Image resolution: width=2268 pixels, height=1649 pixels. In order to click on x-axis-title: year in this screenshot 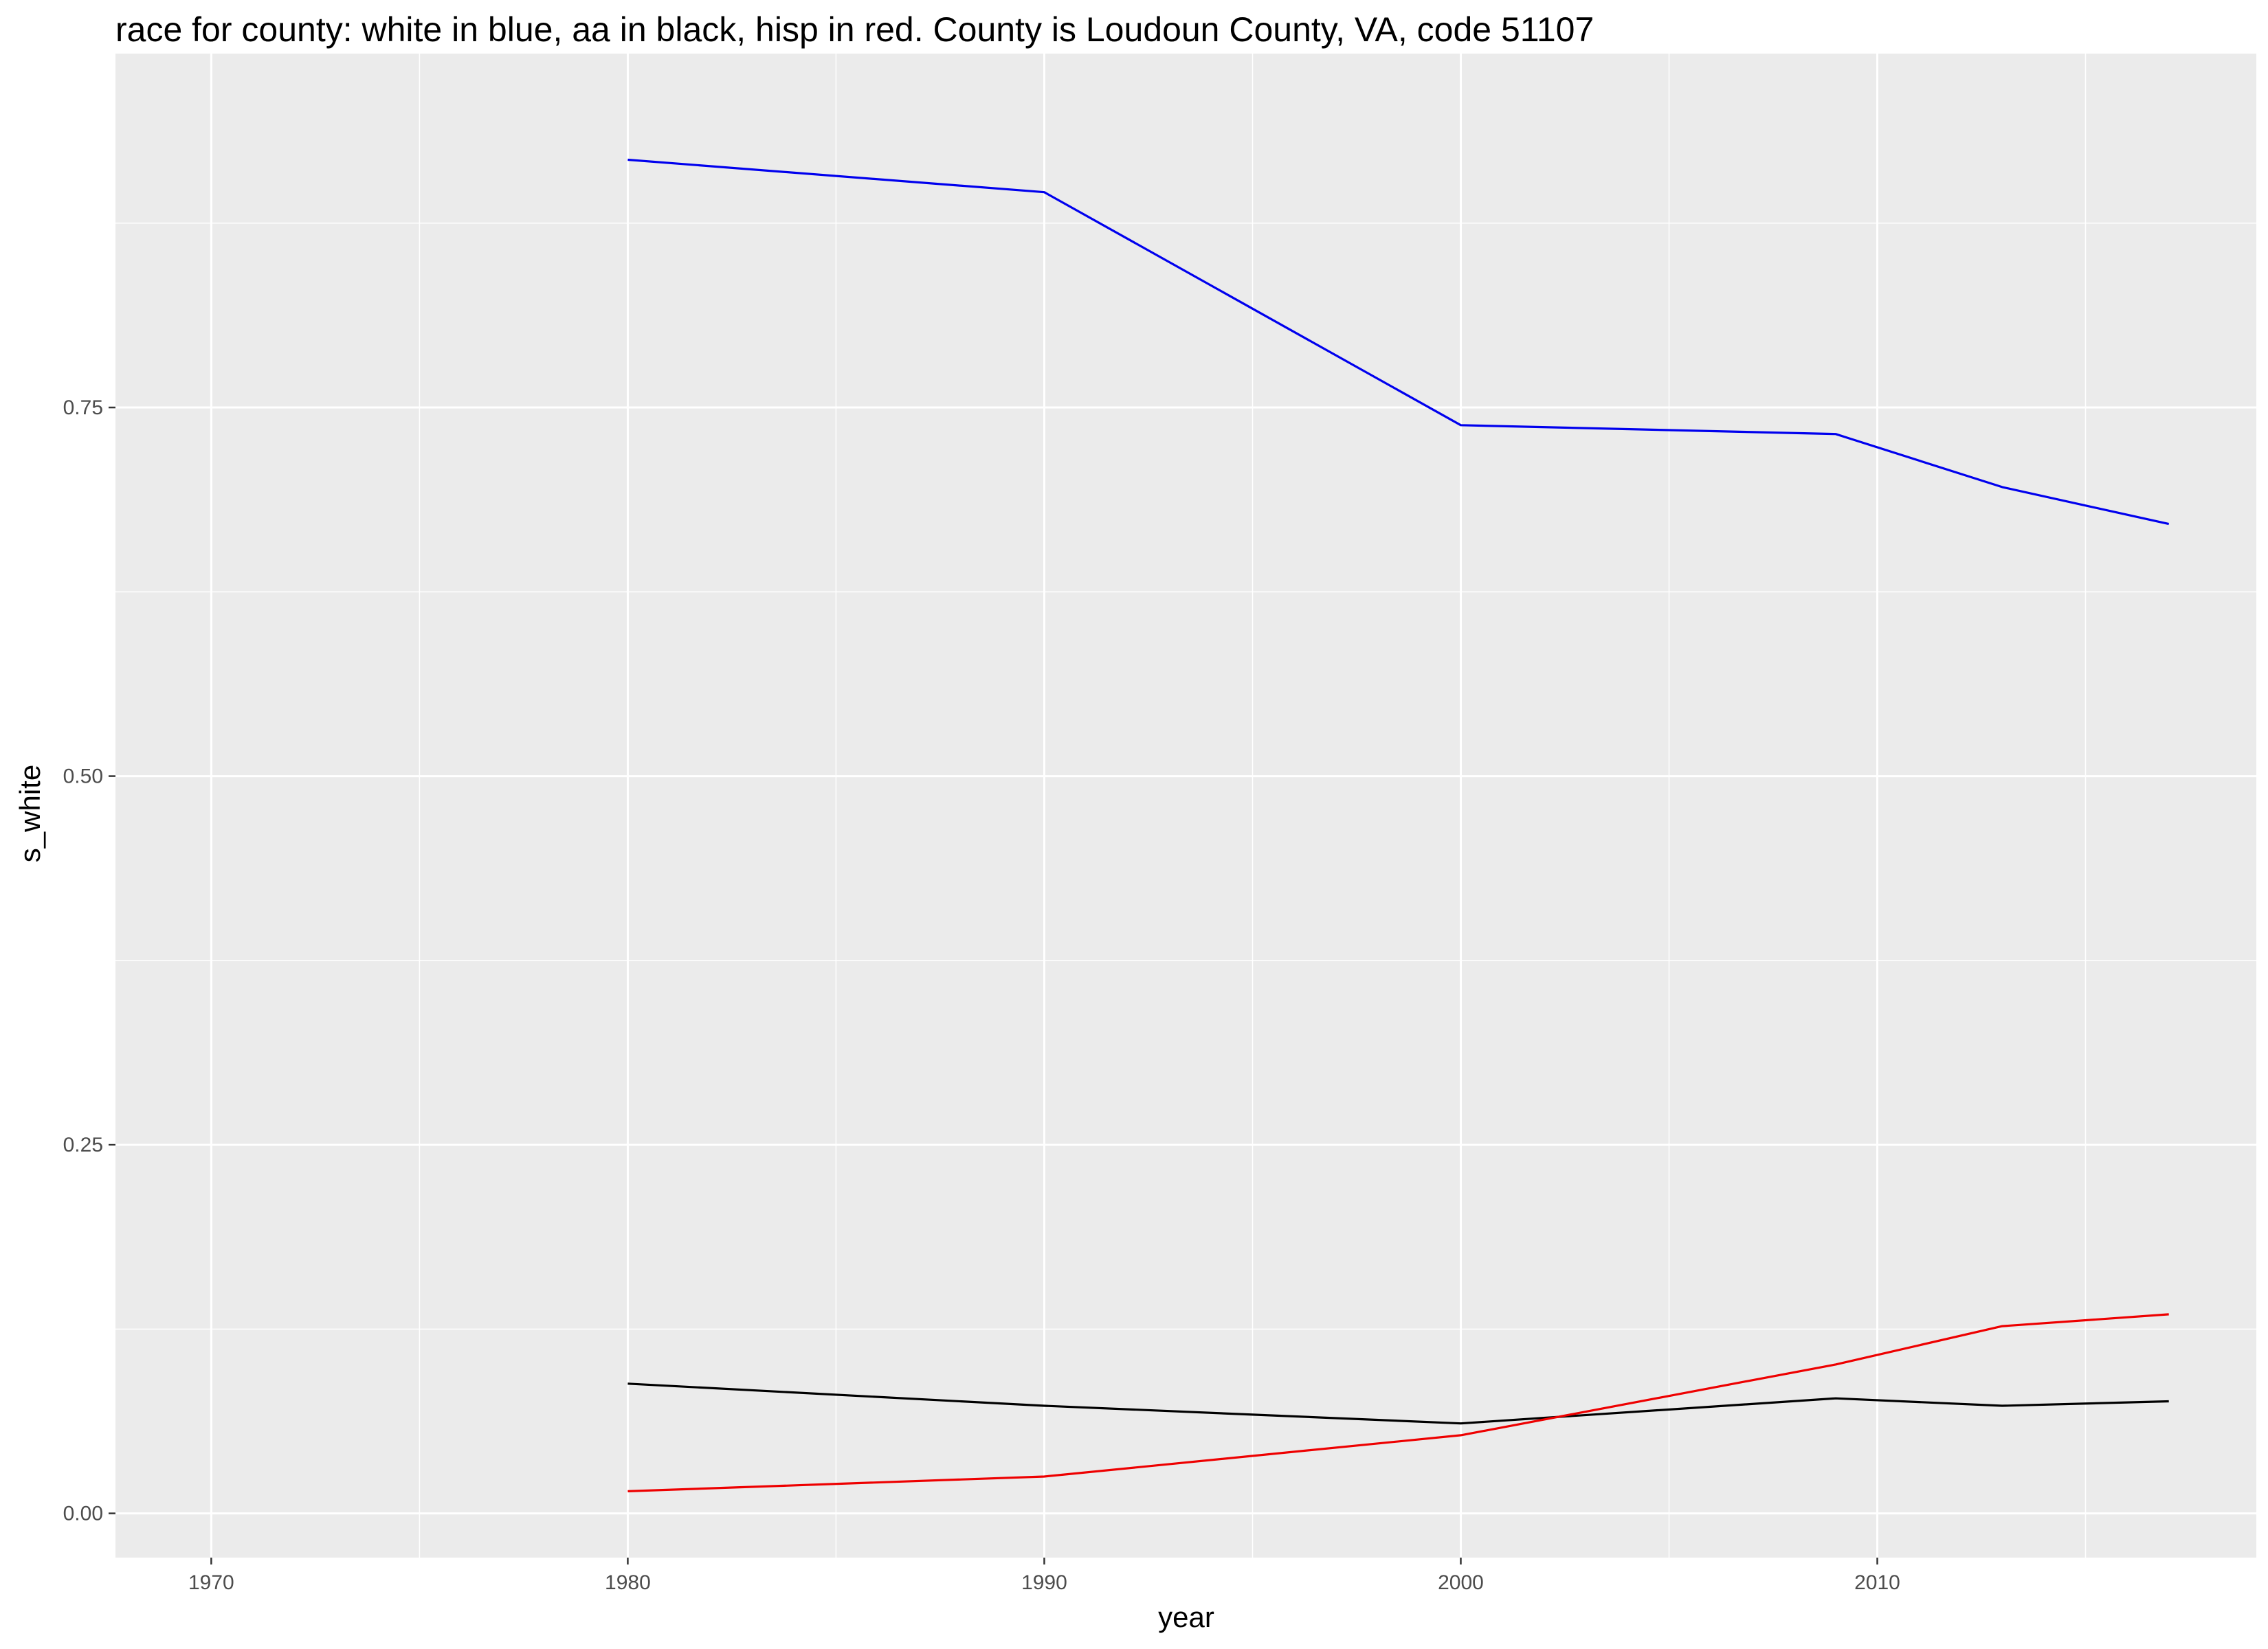, I will do `click(1186, 1617)`.